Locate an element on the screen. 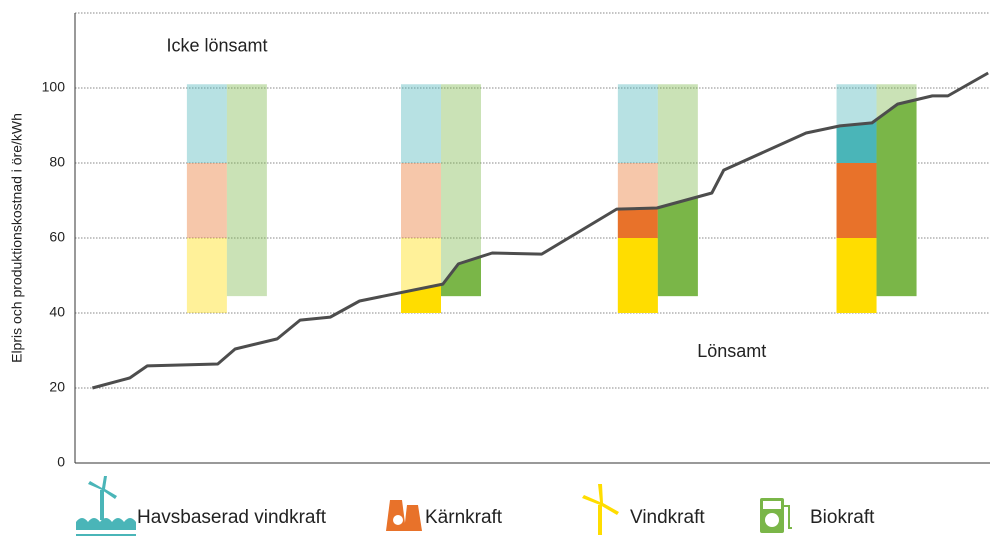 The width and height of the screenshot is (990, 537). legend-label: Havsbaserad vindkraft is located at coordinates (232, 517).